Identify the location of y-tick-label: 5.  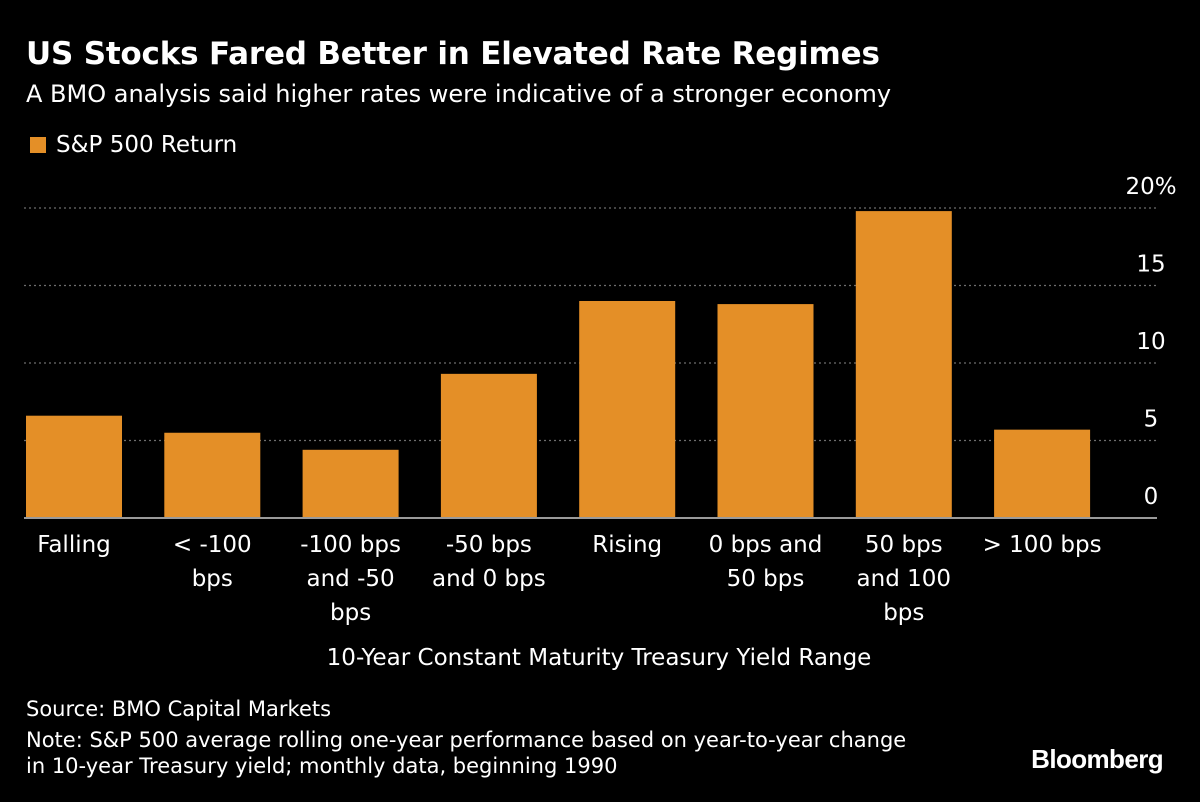
(1151, 420).